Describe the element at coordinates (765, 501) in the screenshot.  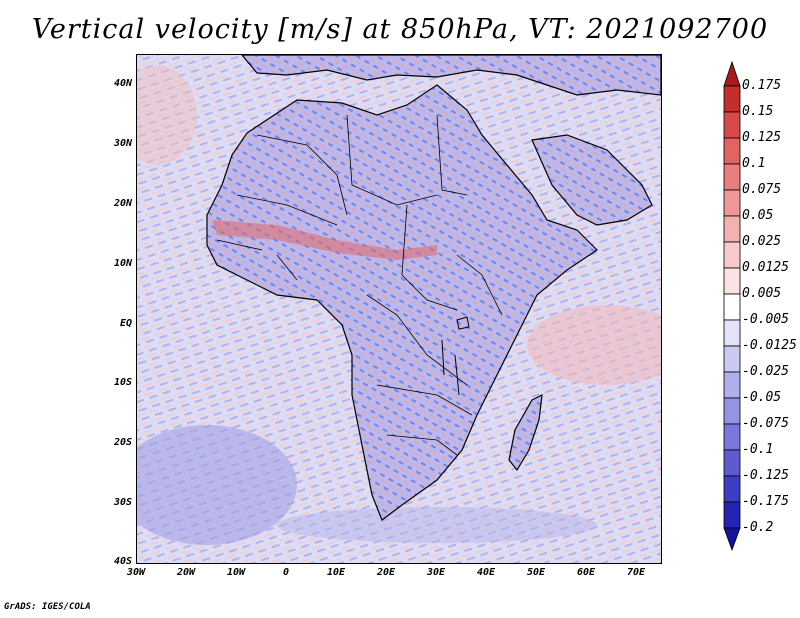
I see `colorbar-label: -0.175` at that location.